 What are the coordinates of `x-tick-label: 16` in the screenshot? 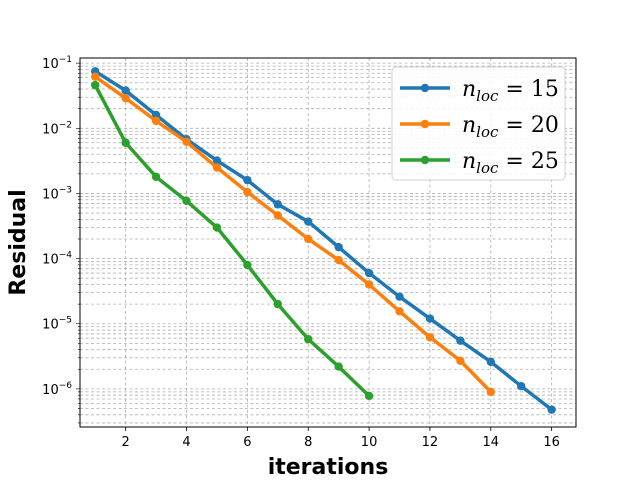 It's located at (551, 442).